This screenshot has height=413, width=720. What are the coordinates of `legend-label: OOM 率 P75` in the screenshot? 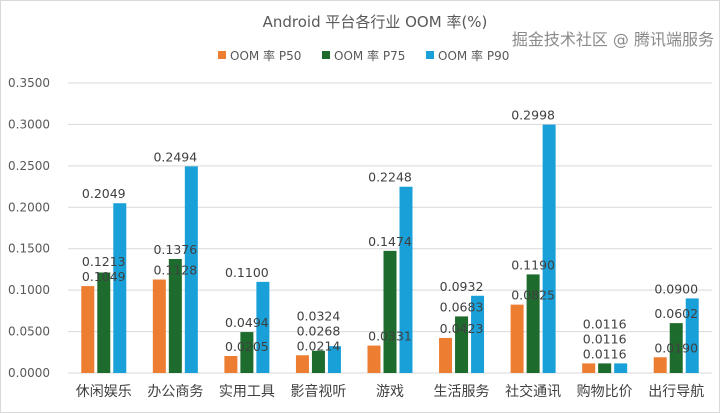 It's located at (369, 55).